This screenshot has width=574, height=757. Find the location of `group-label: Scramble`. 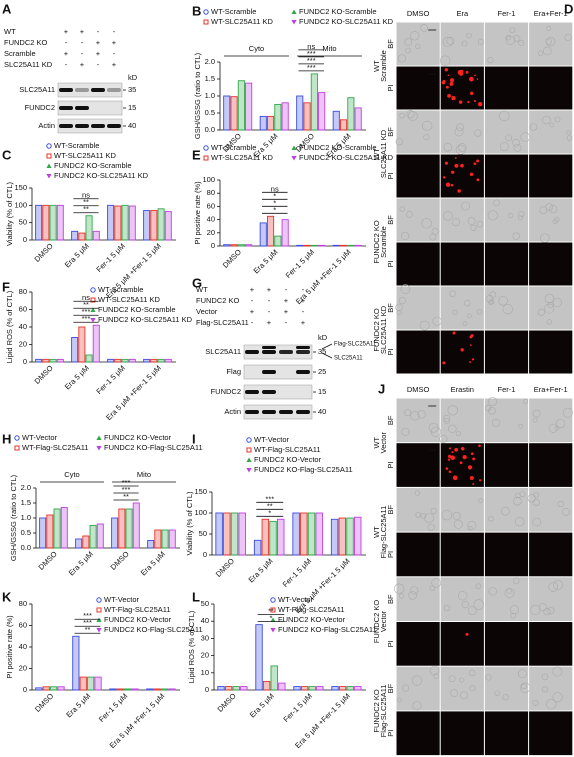

group-label: Scramble is located at coordinates (383, 66).